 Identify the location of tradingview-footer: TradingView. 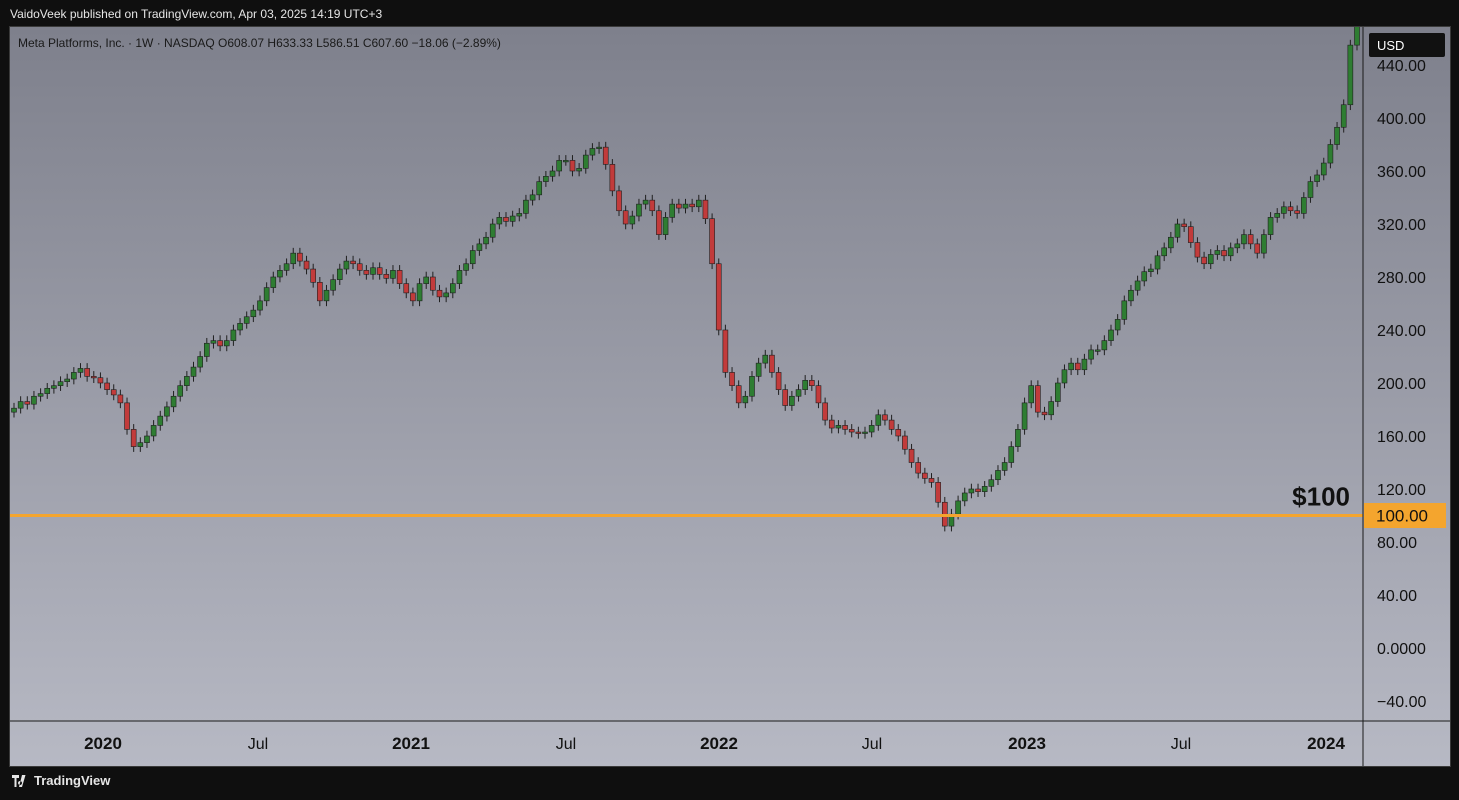
(61, 780).